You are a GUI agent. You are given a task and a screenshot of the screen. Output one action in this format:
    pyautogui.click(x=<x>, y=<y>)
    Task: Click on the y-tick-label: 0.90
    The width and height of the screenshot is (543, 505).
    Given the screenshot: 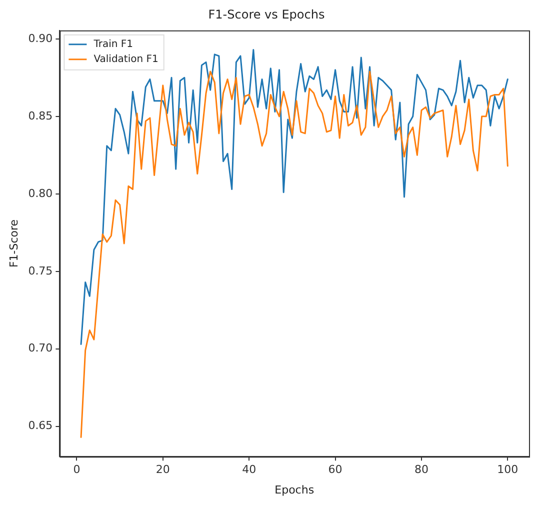 What is the action you would take?
    pyautogui.click(x=40, y=38)
    